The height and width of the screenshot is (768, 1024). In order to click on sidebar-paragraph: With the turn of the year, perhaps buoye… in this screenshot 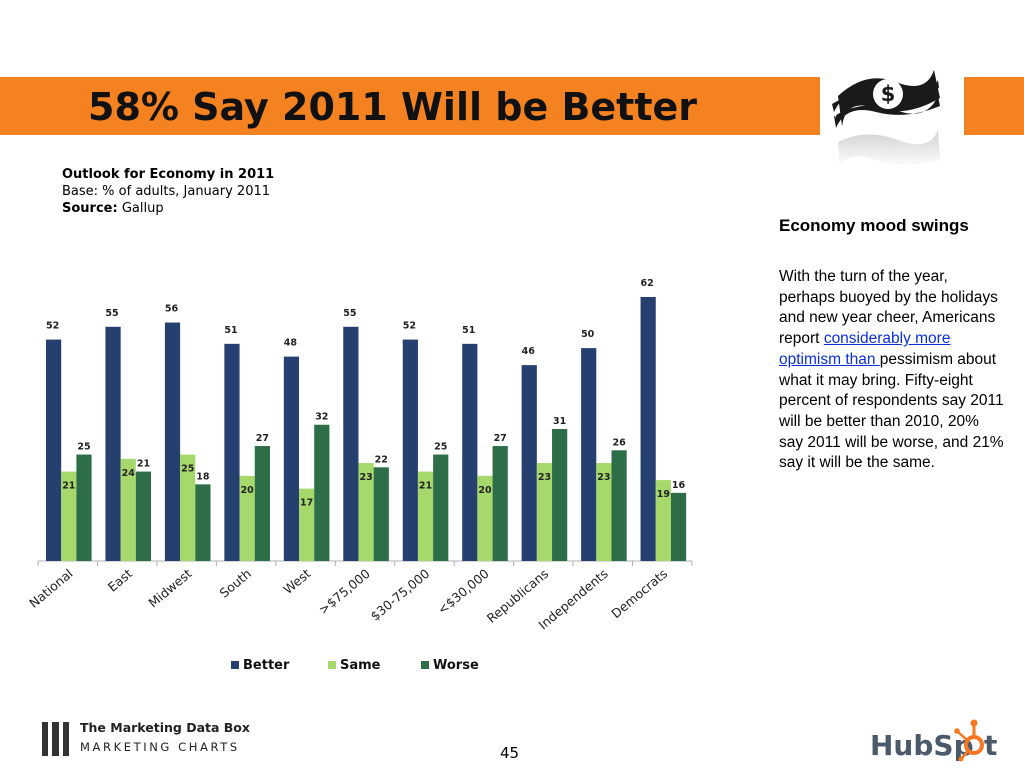, I will do `click(893, 370)`.